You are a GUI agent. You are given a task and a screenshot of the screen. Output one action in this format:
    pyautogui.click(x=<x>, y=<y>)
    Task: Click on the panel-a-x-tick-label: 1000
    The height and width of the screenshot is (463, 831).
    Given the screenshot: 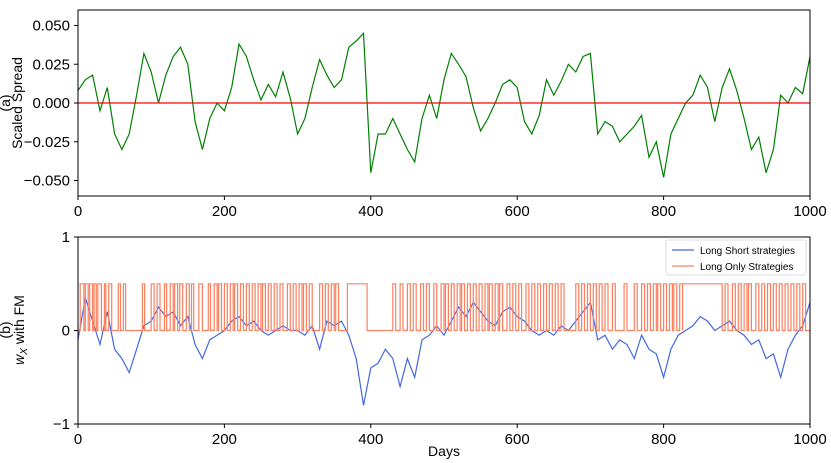 What is the action you would take?
    pyautogui.click(x=809, y=211)
    